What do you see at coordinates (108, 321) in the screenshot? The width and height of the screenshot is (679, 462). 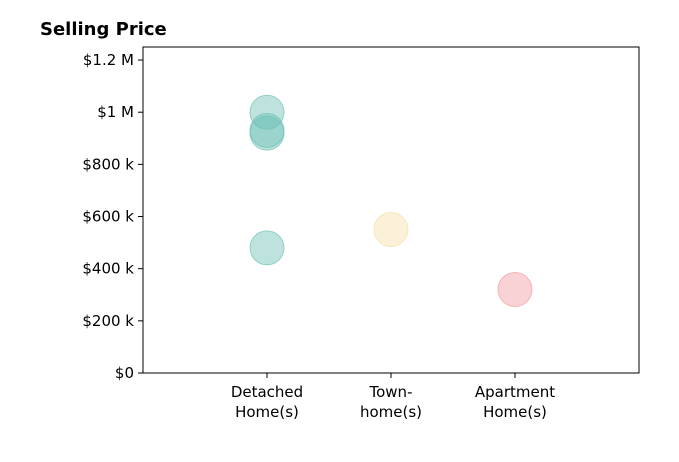 I see `y-tick-label: $200 k` at bounding box center [108, 321].